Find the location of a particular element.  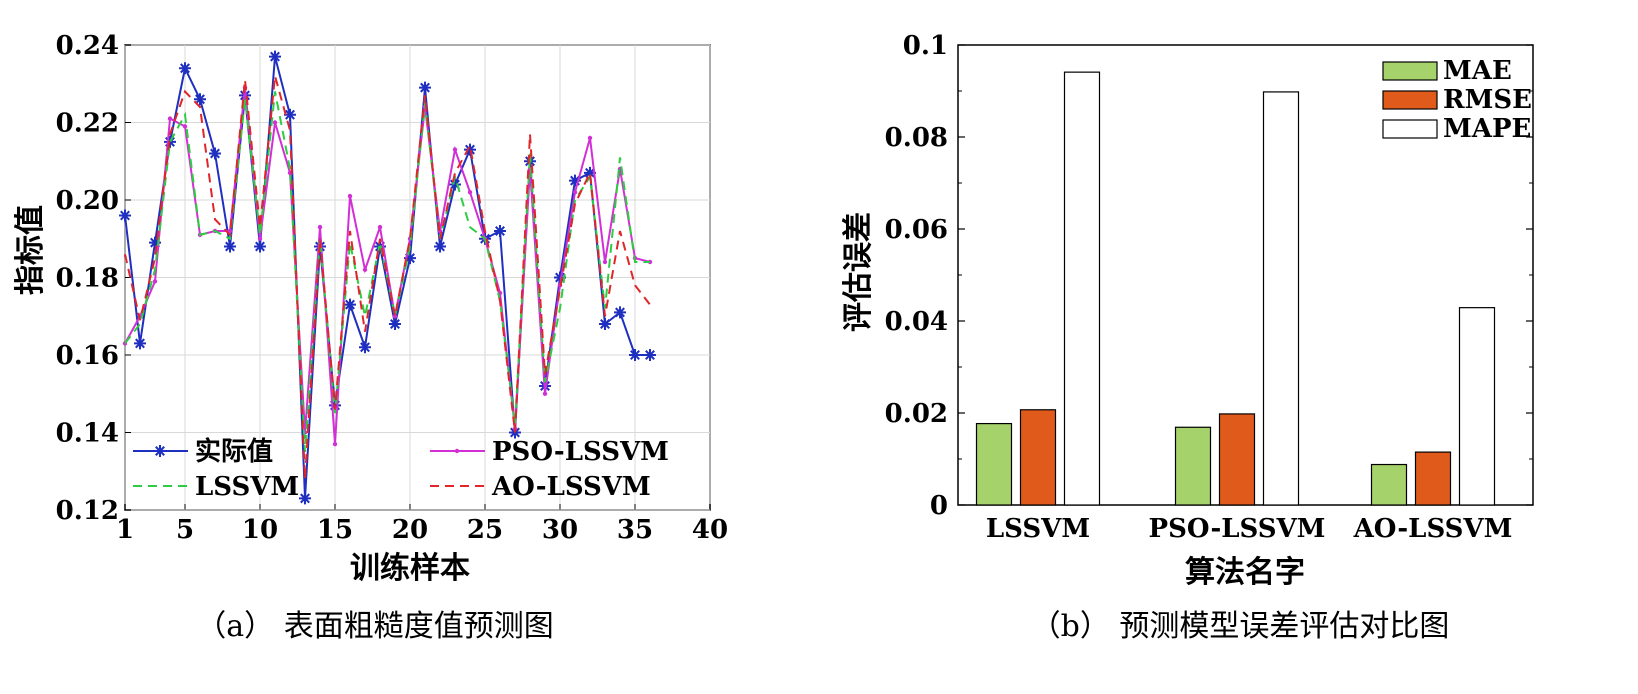

legend-item: LSSVM is located at coordinates (216, 487).